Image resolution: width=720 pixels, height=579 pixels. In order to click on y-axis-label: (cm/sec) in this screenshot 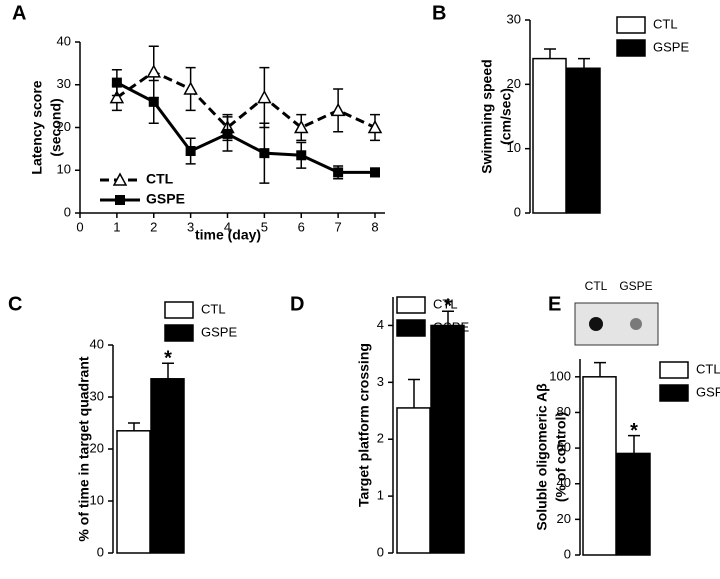, I will do `click(506, 116)`.